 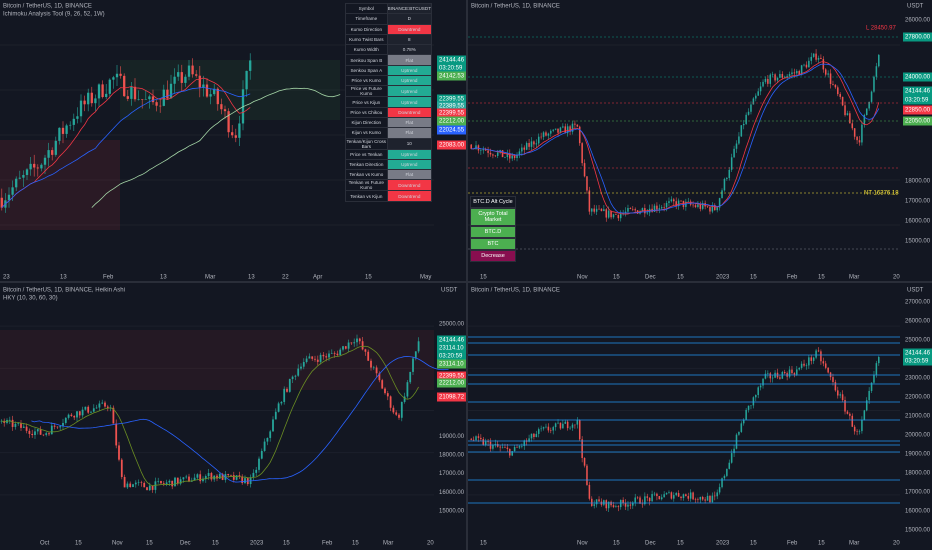 What do you see at coordinates (389, 133) in the screenshot?
I see `table-row: Kijun vs Kumo Flat` at bounding box center [389, 133].